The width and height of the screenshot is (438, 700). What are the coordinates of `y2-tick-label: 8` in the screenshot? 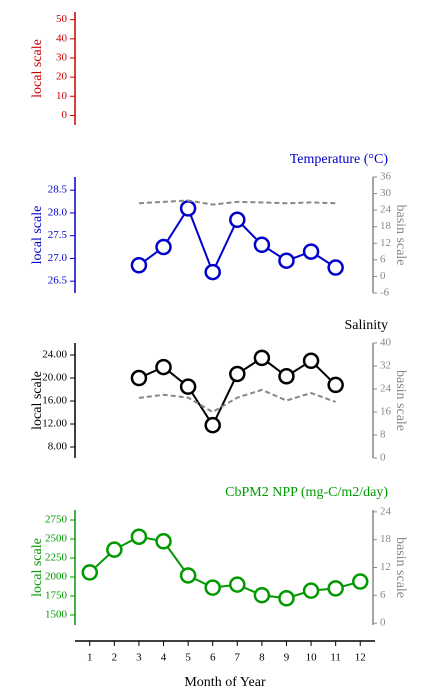 It's located at (383, 435).